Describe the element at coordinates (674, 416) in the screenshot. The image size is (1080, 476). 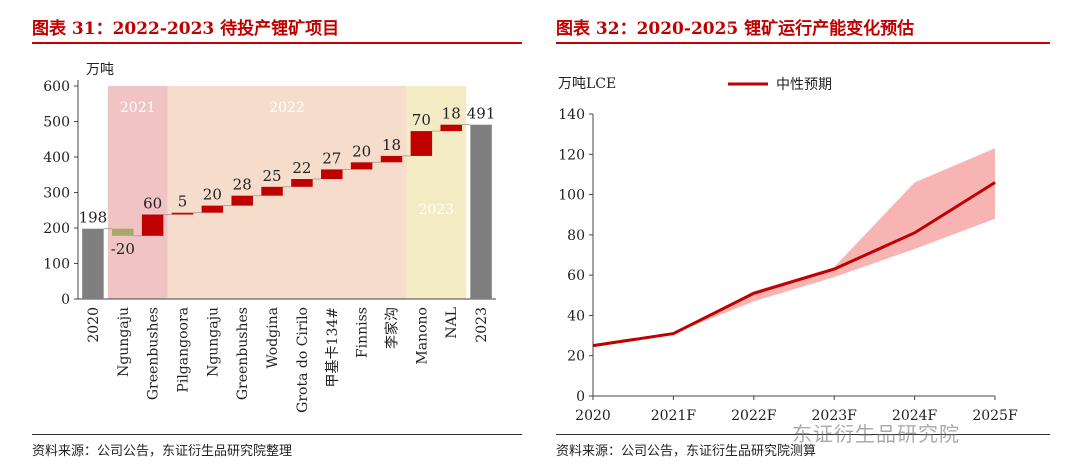
I see `x-tick-label-1: 2021F` at that location.